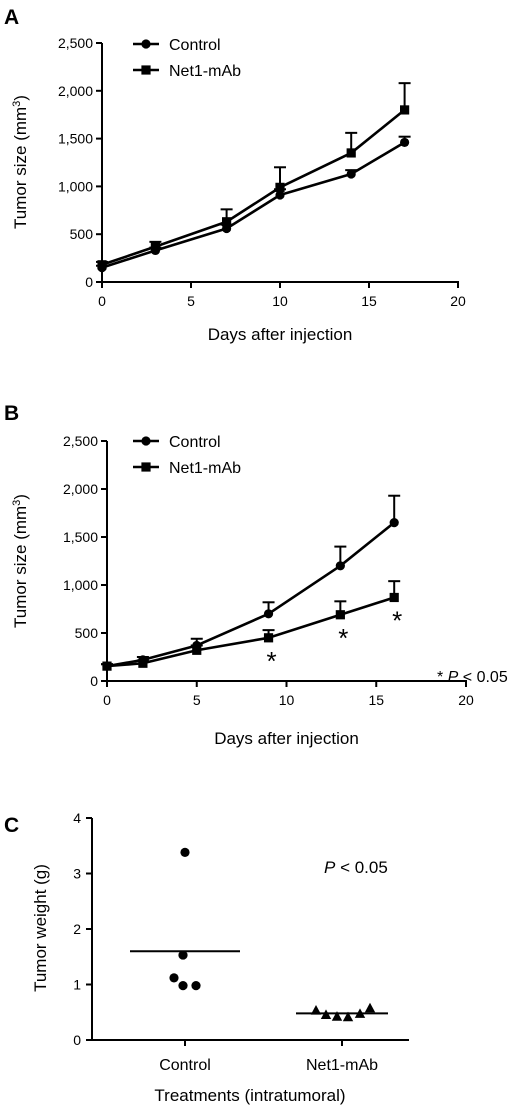 This screenshot has width=520, height=1110. What do you see at coordinates (11, 825) in the screenshot?
I see `panel-letter: C` at bounding box center [11, 825].